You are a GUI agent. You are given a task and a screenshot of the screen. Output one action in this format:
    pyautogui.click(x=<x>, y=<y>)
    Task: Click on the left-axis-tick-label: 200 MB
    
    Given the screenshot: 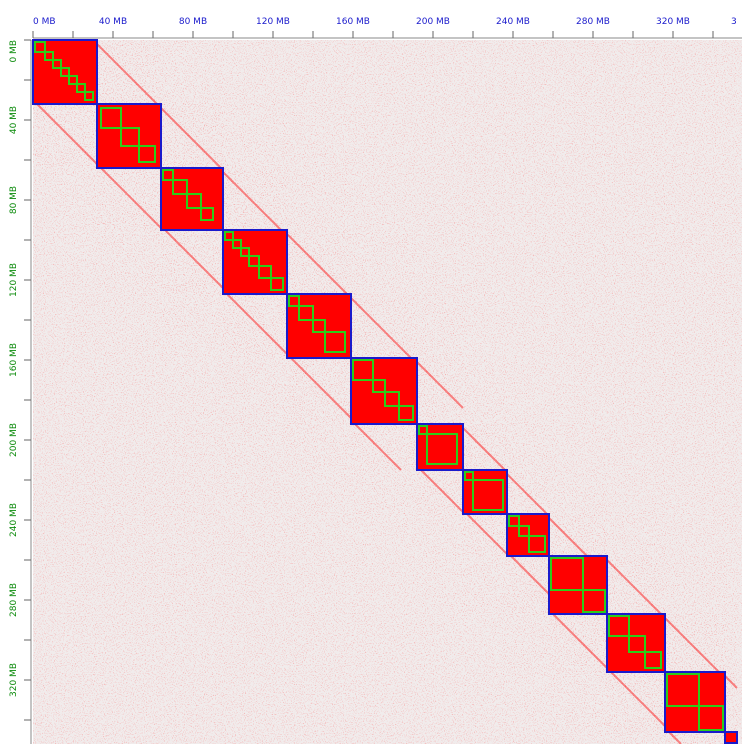 What is the action you would take?
    pyautogui.click(x=14, y=440)
    